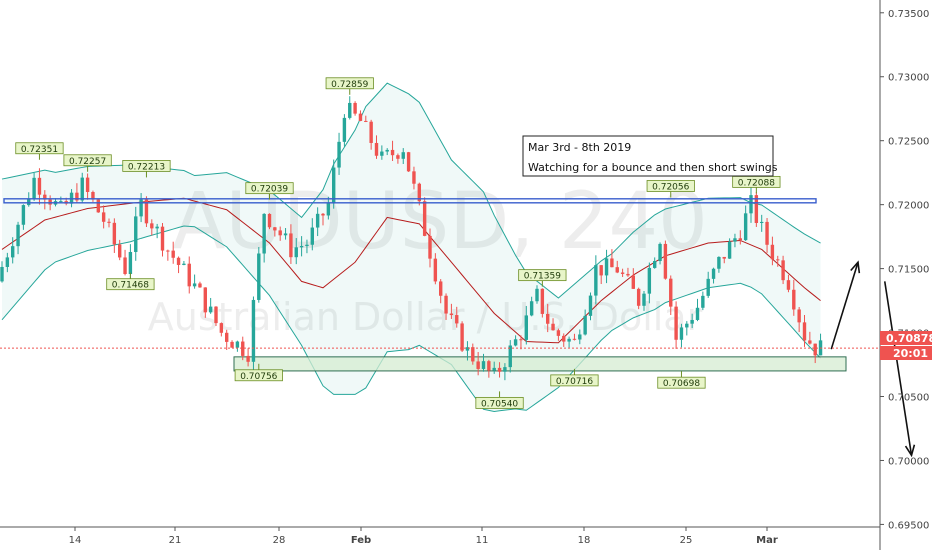 The width and height of the screenshot is (932, 554). I want to click on swing-label: 0.72039, so click(269, 190).